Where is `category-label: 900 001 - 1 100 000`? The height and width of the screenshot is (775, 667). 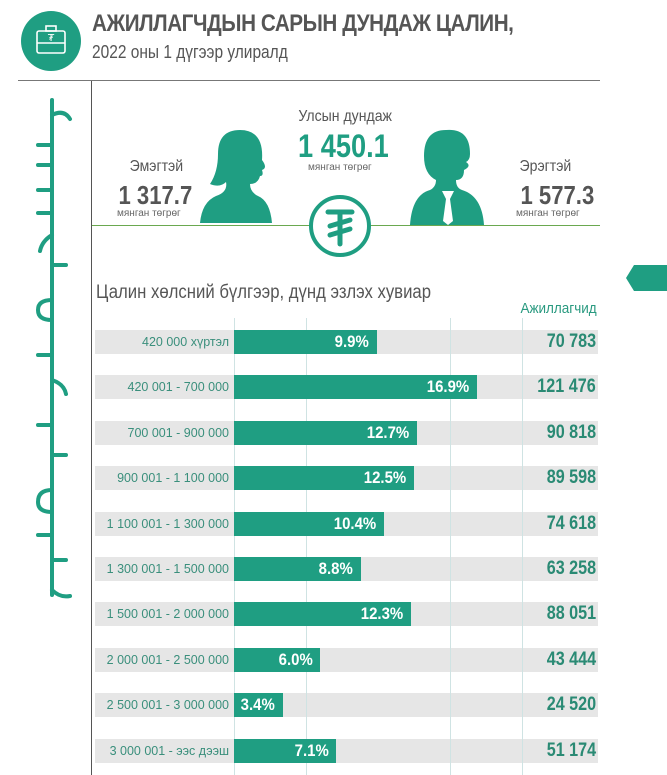 category-label: 900 001 - 1 100 000 is located at coordinates (173, 478).